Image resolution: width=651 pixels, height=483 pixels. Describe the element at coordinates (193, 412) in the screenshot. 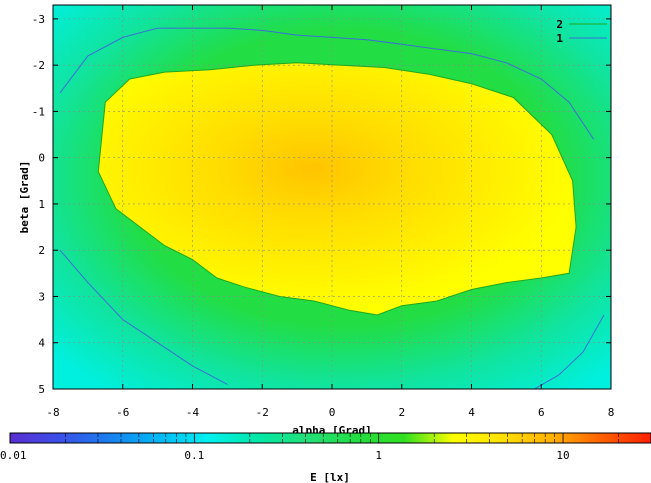

I see `x-tick-label: -4` at that location.